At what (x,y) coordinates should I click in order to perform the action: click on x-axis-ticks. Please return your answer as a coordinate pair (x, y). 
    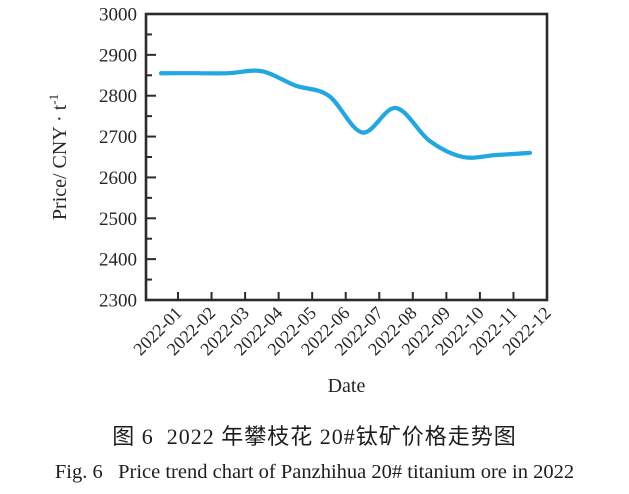
    Looking at the image, I should click on (362, 295).